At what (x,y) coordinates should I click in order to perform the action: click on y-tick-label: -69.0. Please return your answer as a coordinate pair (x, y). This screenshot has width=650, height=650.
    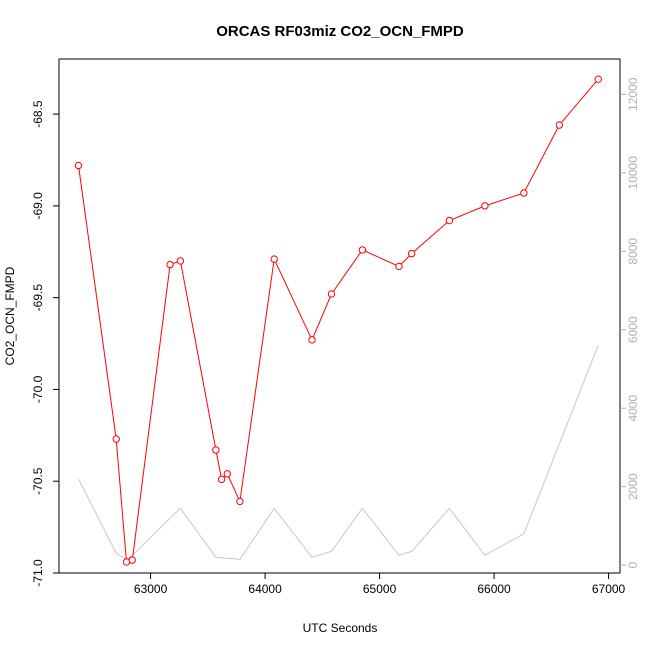
    Looking at the image, I should click on (38, 206).